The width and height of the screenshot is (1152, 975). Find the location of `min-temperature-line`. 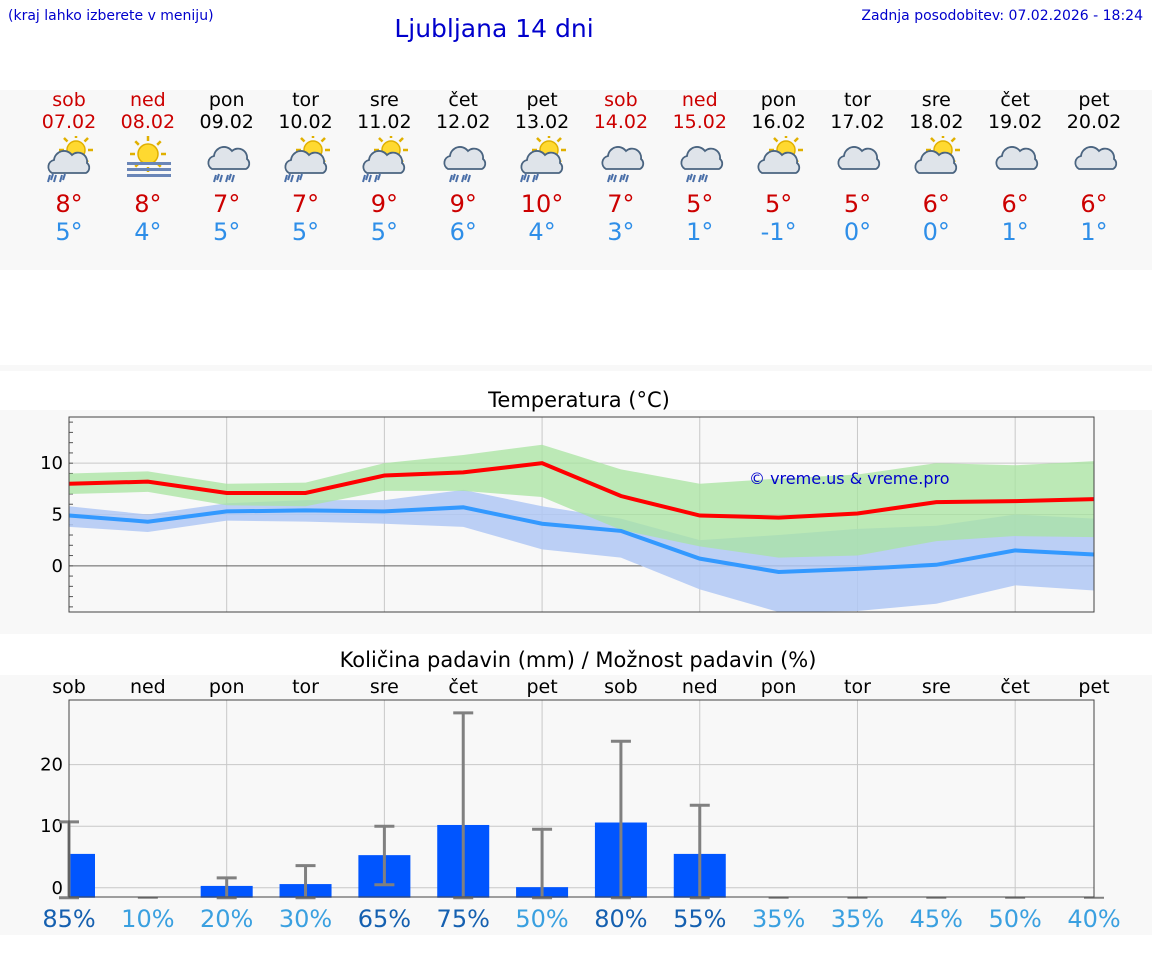

min-temperature-line is located at coordinates (581, 539).